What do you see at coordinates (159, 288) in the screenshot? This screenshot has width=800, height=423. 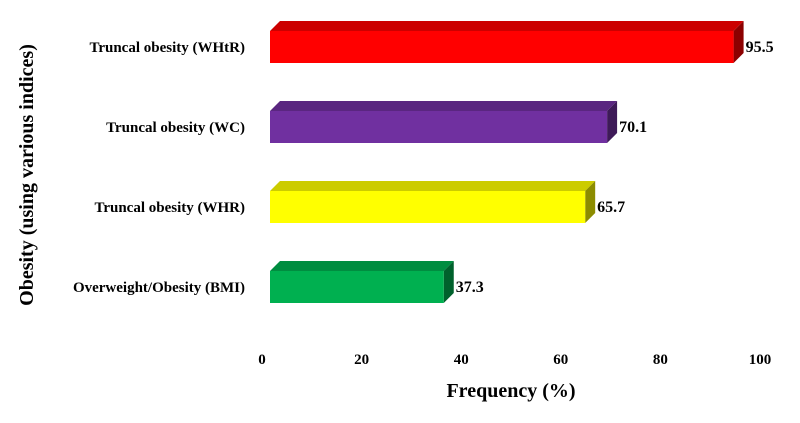 I see `category-label-3: Overweight/Obesity (BMI)` at bounding box center [159, 288].